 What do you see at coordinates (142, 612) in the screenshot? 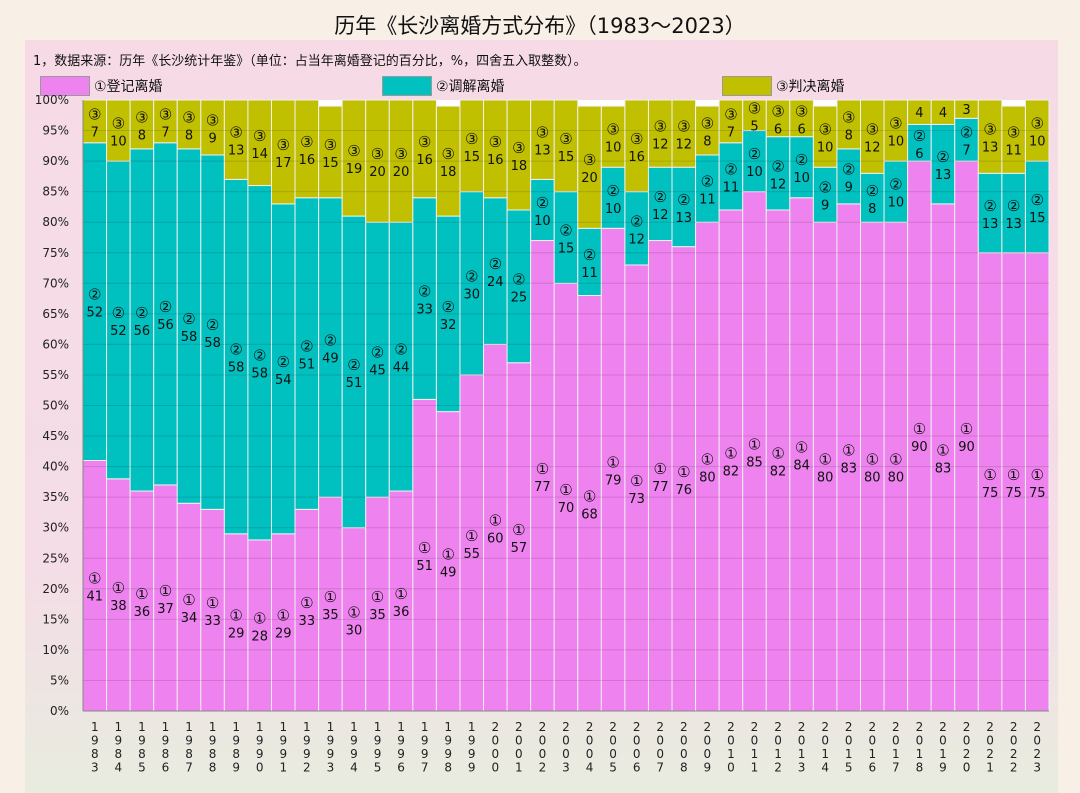
I see `data-label: 36` at bounding box center [142, 612].